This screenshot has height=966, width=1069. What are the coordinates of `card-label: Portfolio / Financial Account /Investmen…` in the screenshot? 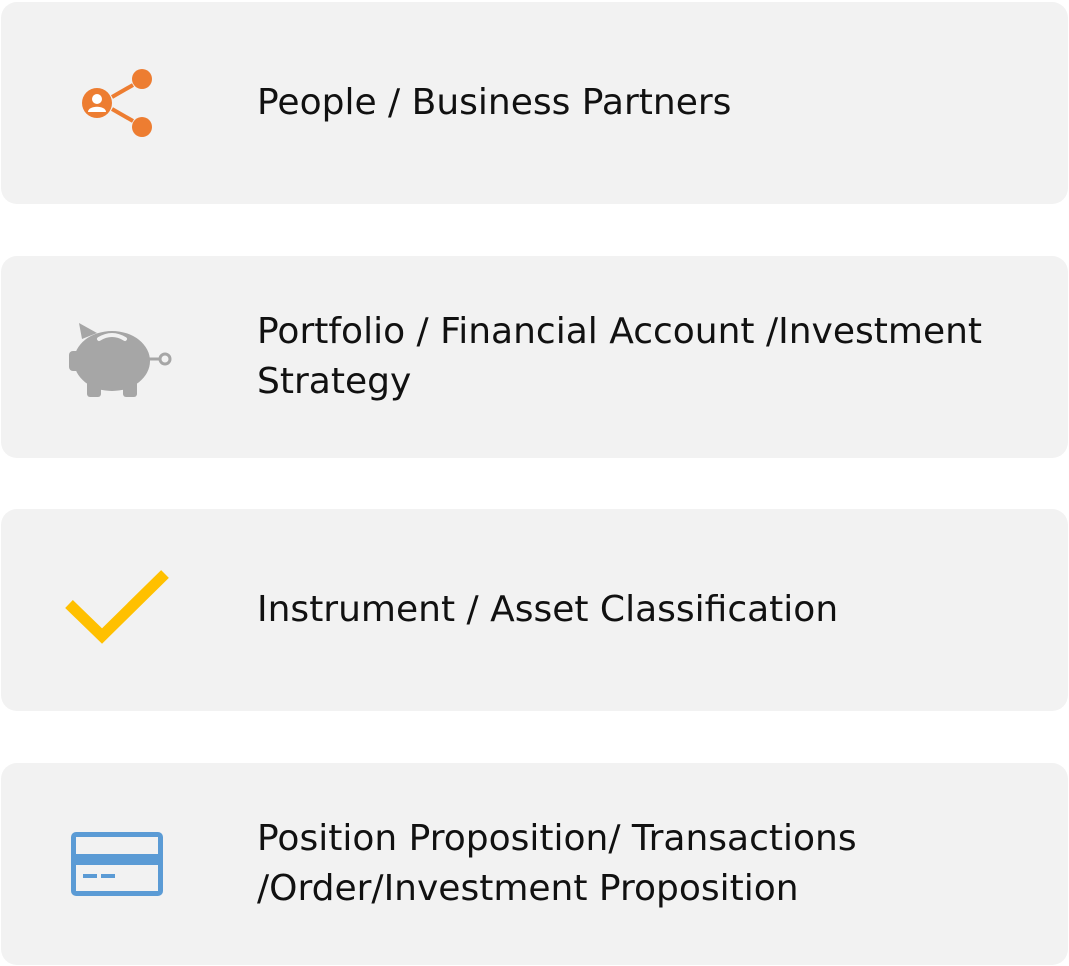 It's located at (620, 356).